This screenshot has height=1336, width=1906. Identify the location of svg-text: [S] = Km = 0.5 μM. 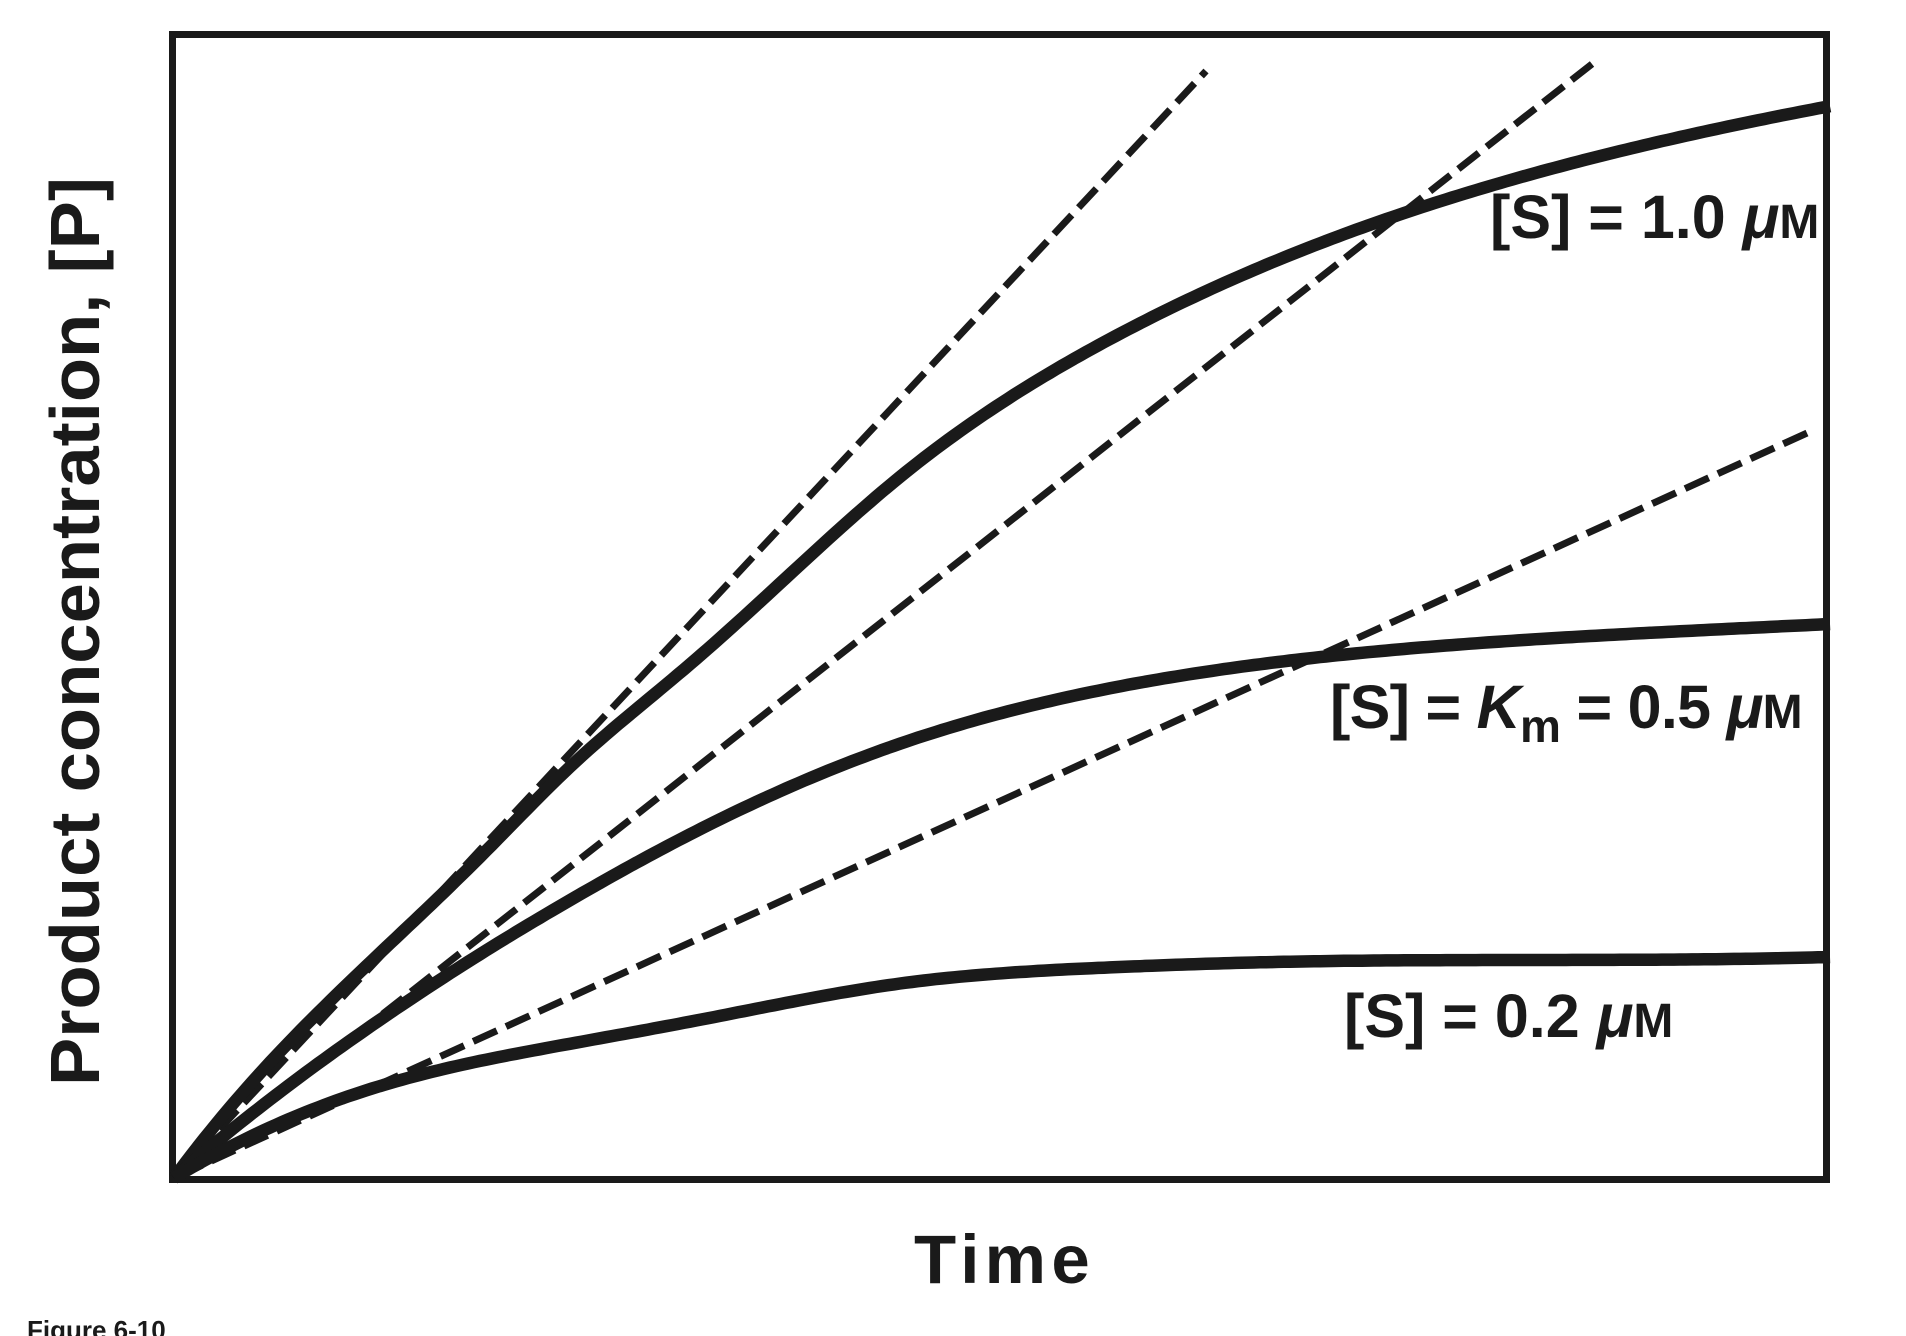
(1566, 712).